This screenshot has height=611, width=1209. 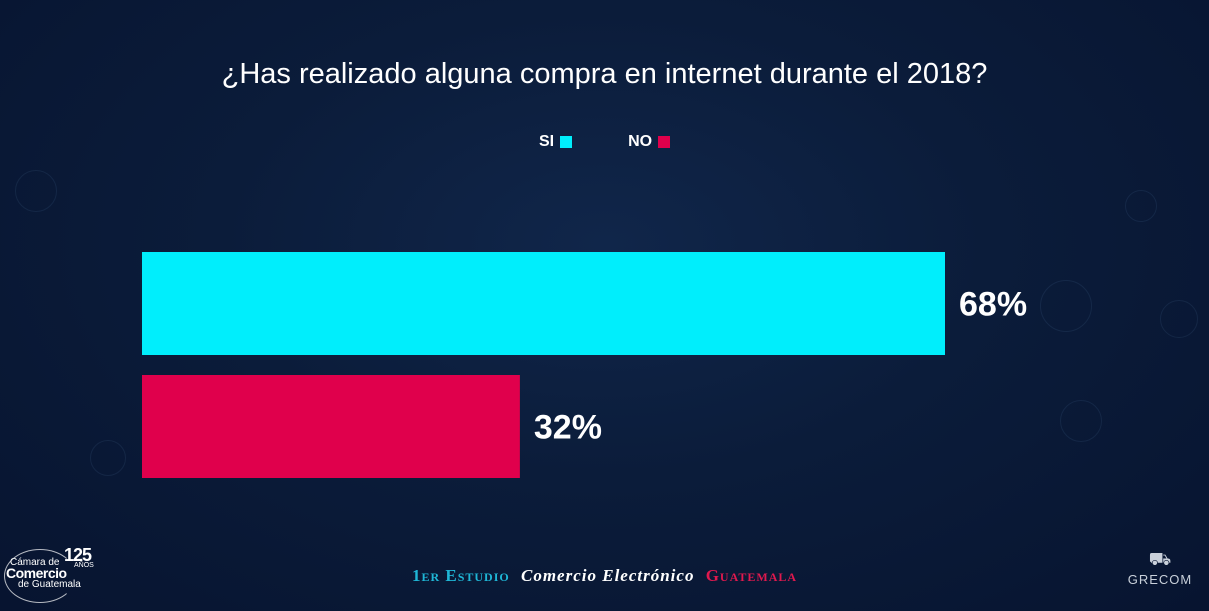 I want to click on footer-part2: Comercio Electrónico, so click(x=607, y=575).